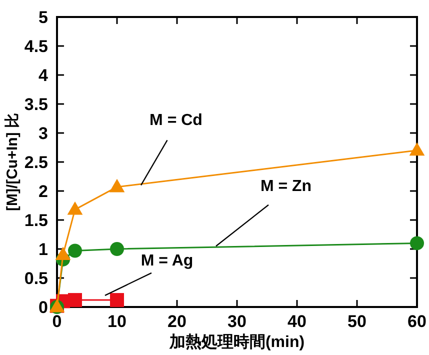 This screenshot has height=355, width=429. I want to click on annotation: M = Cd, so click(176, 121).